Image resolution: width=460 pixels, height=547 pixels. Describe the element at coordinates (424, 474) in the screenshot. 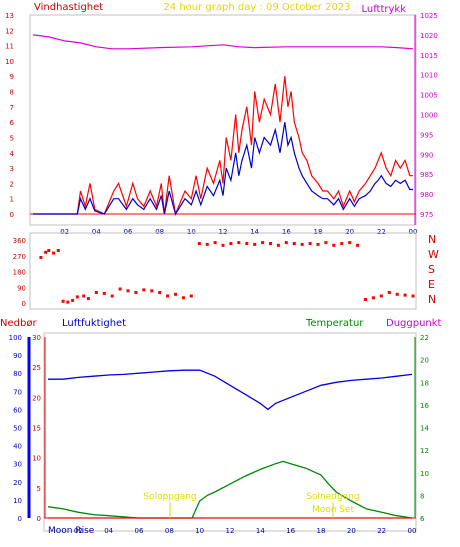

I see `temperature-tick: 10` at that location.